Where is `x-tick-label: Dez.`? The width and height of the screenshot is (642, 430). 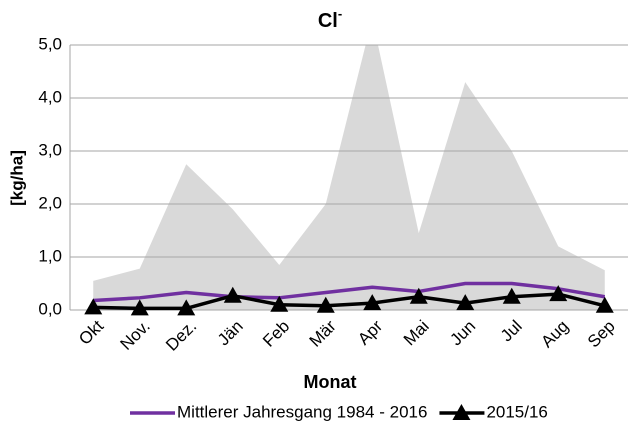
x-tick-label: Dez. is located at coordinates (181, 336).